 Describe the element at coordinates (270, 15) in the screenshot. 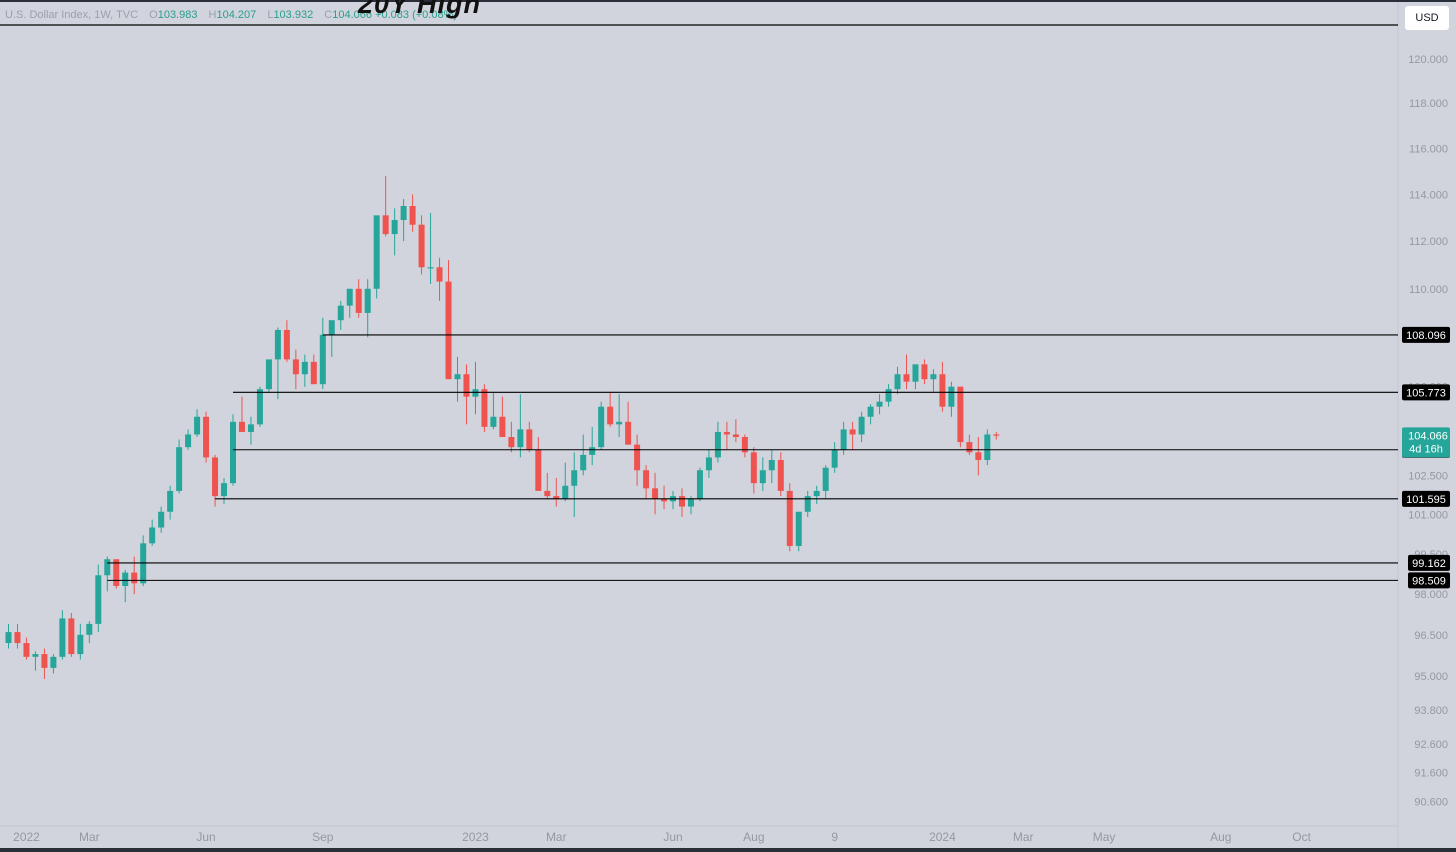

I see `low-label: L` at that location.